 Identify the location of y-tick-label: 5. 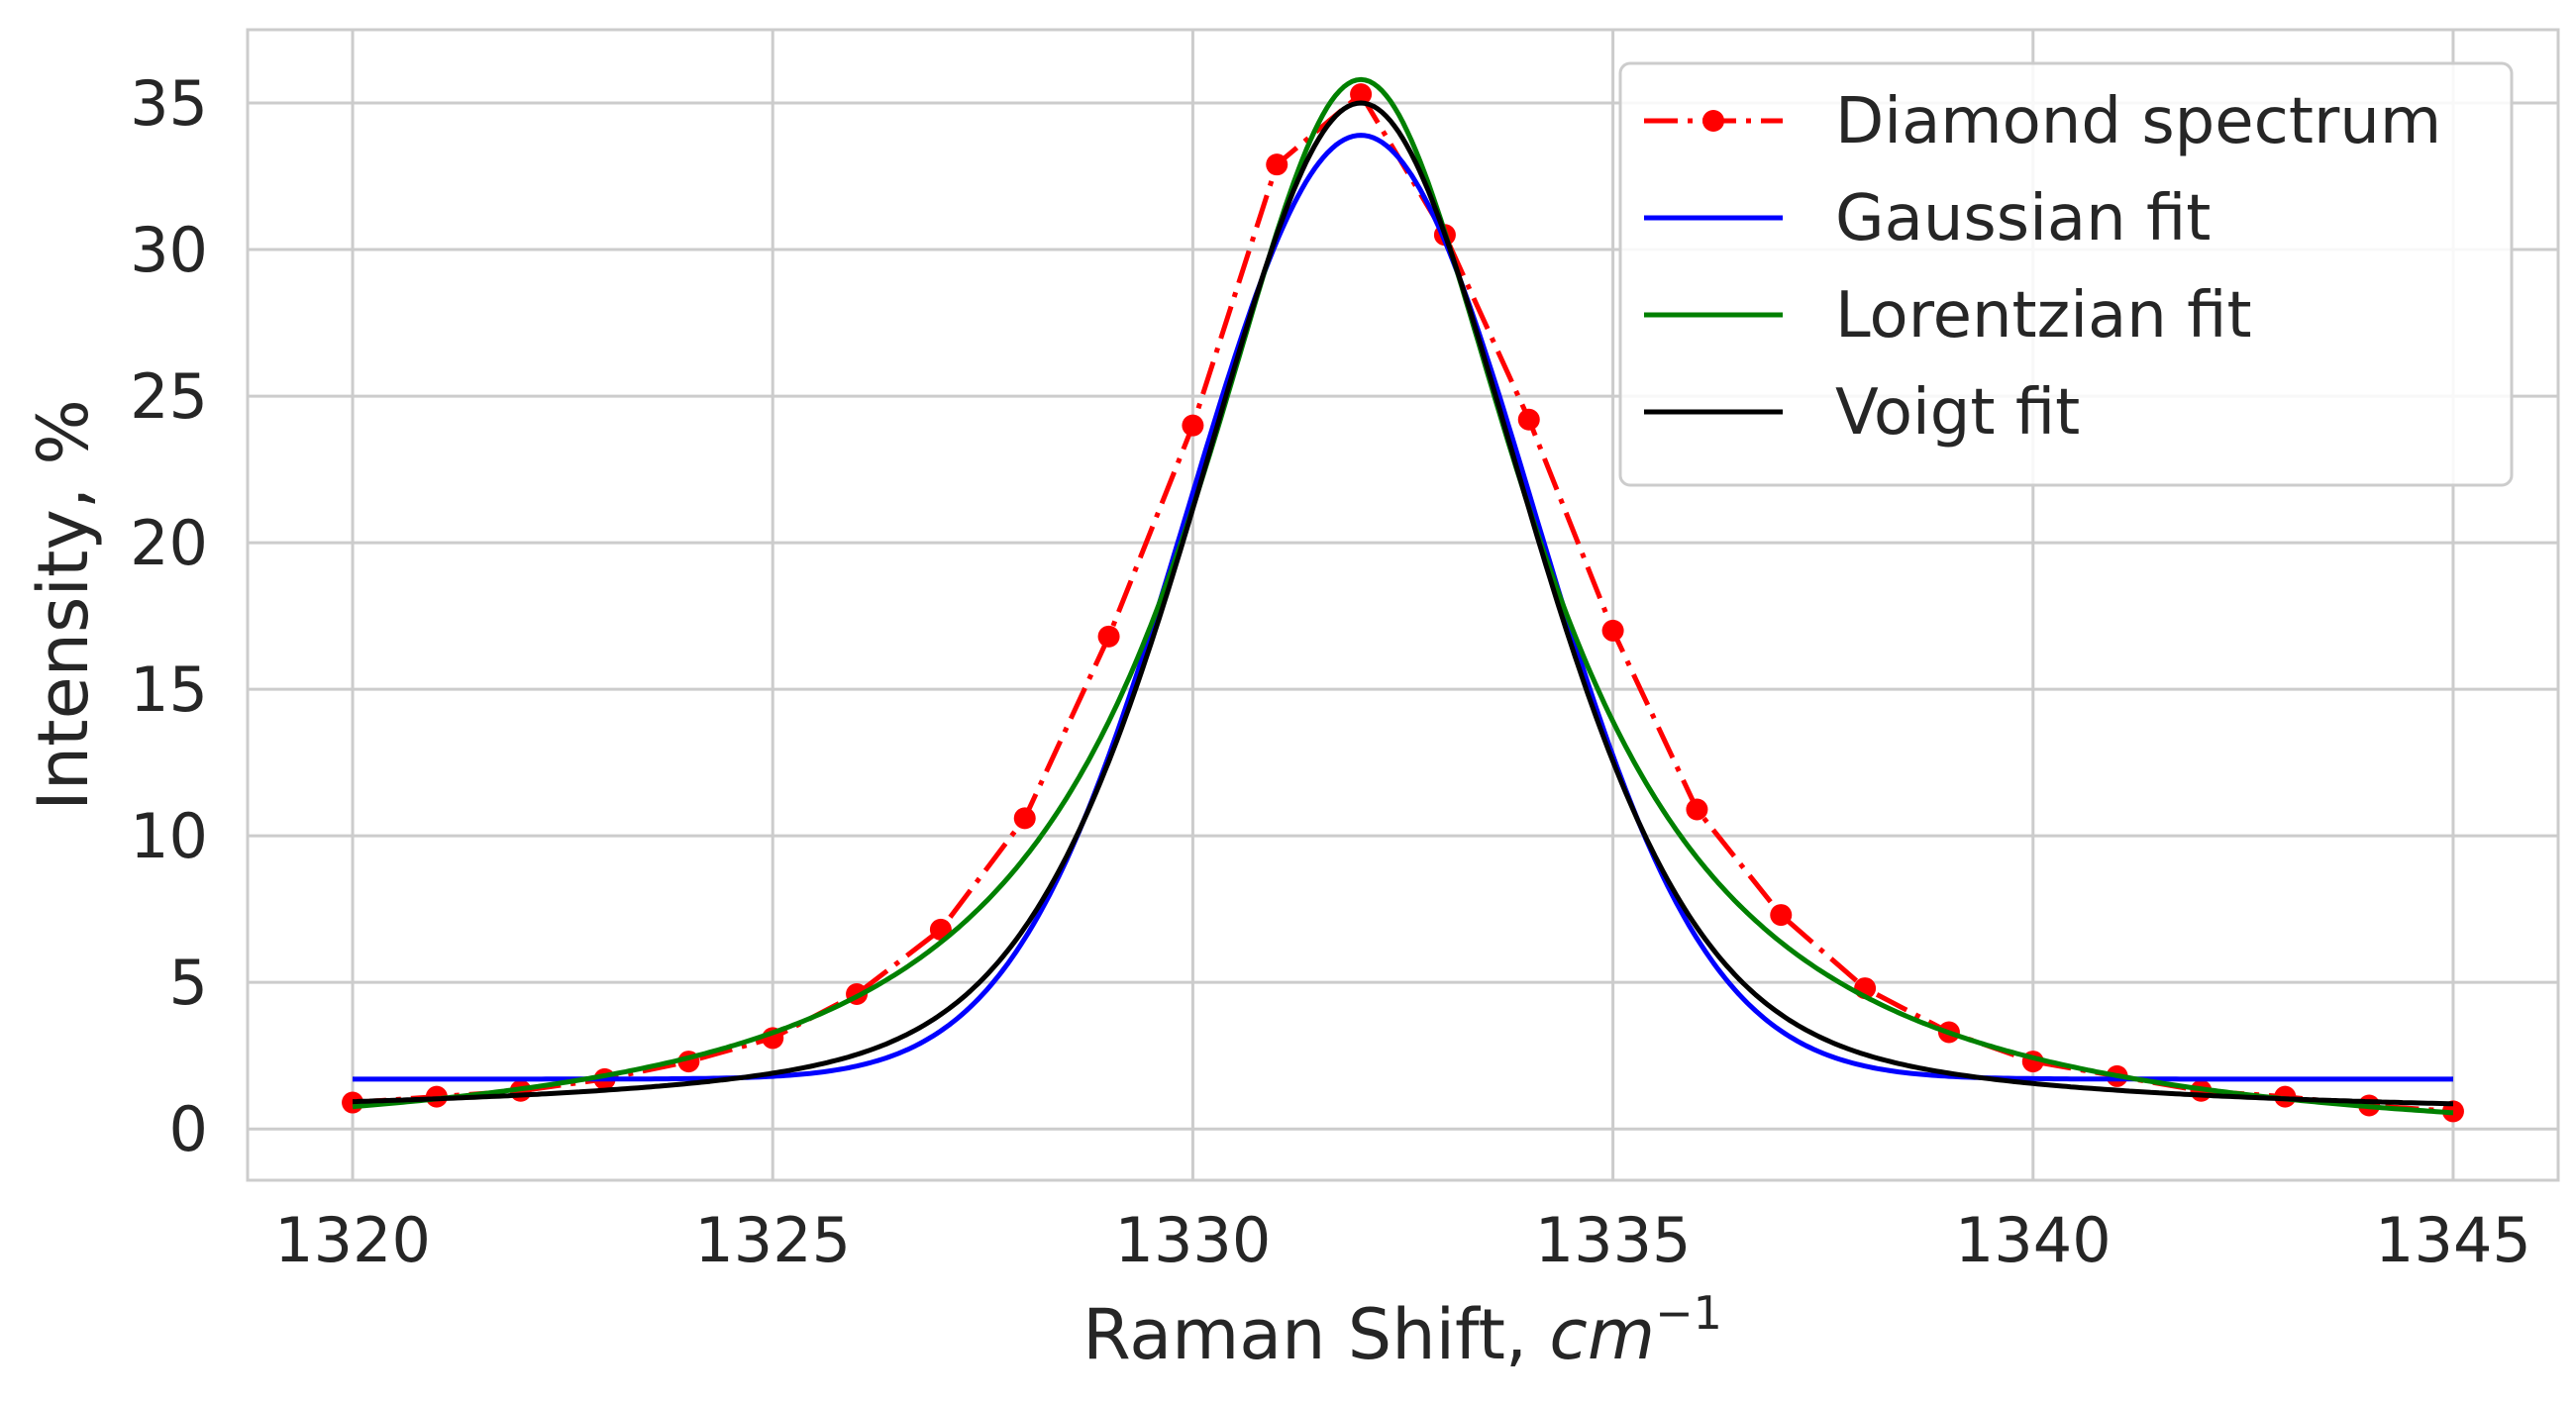
(188, 983).